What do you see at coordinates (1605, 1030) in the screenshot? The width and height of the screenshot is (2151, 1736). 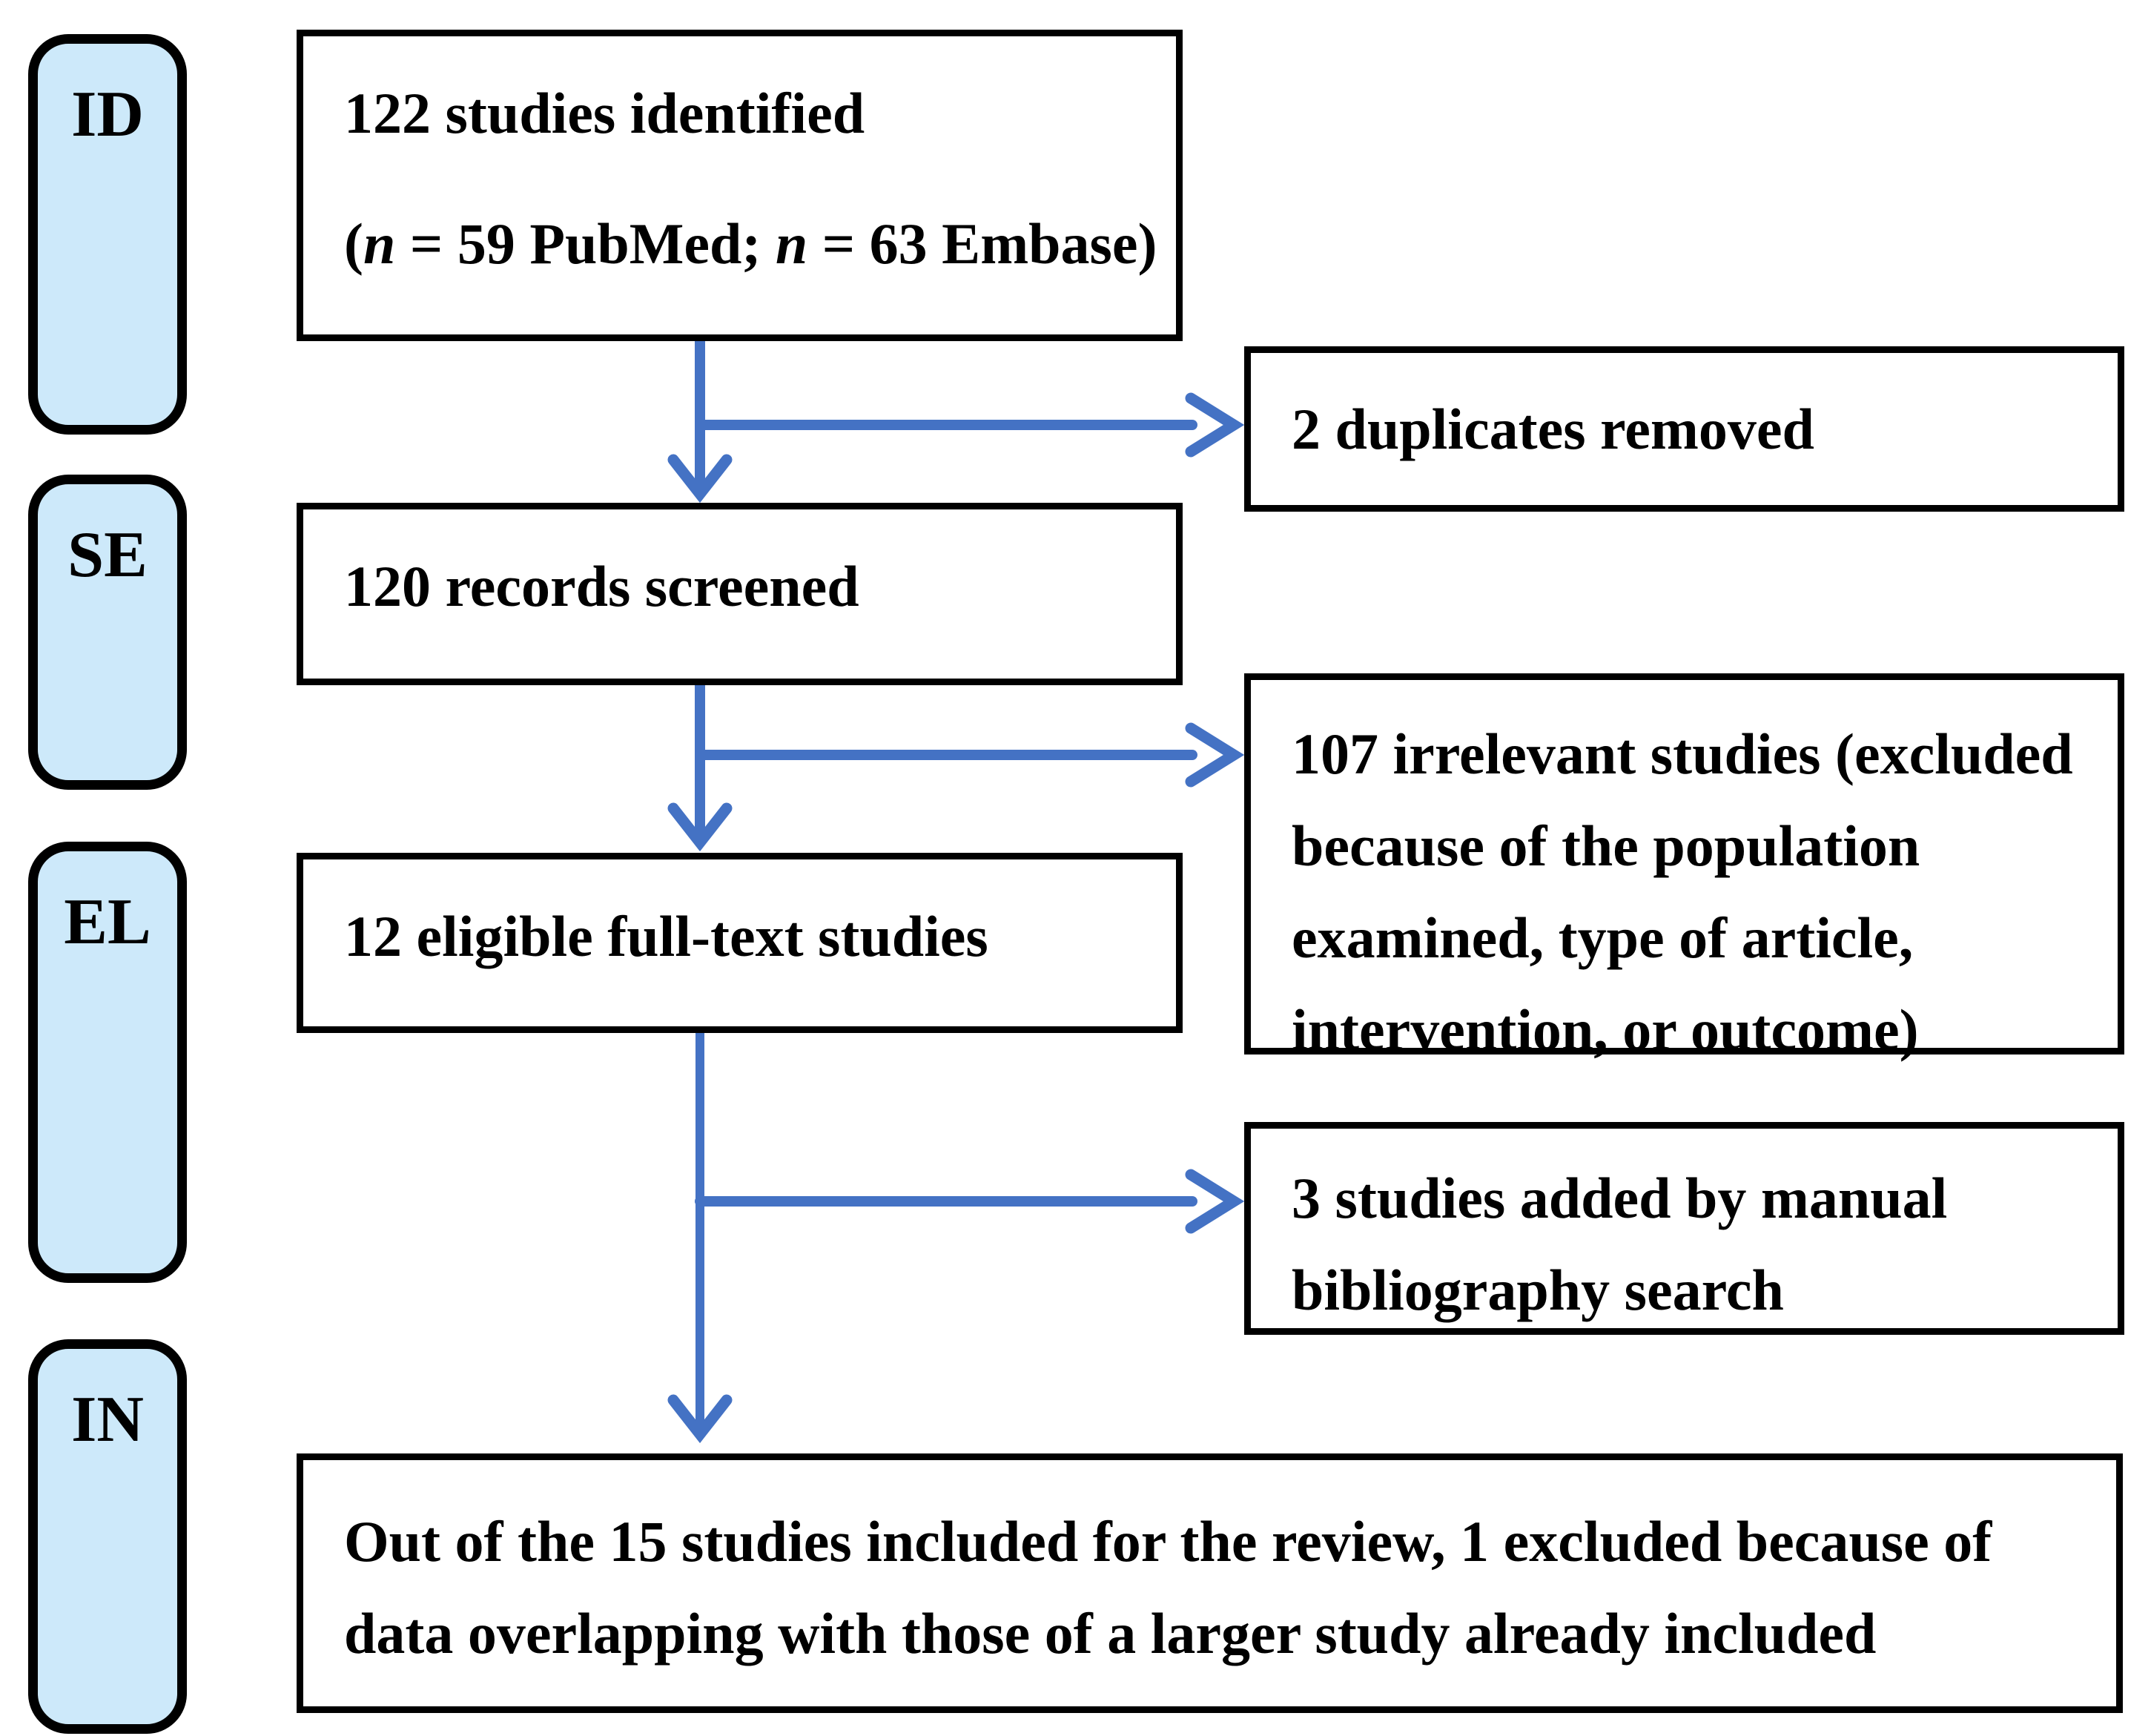 I see `irrelevant-text-line-4: intervention, or outcome)` at bounding box center [1605, 1030].